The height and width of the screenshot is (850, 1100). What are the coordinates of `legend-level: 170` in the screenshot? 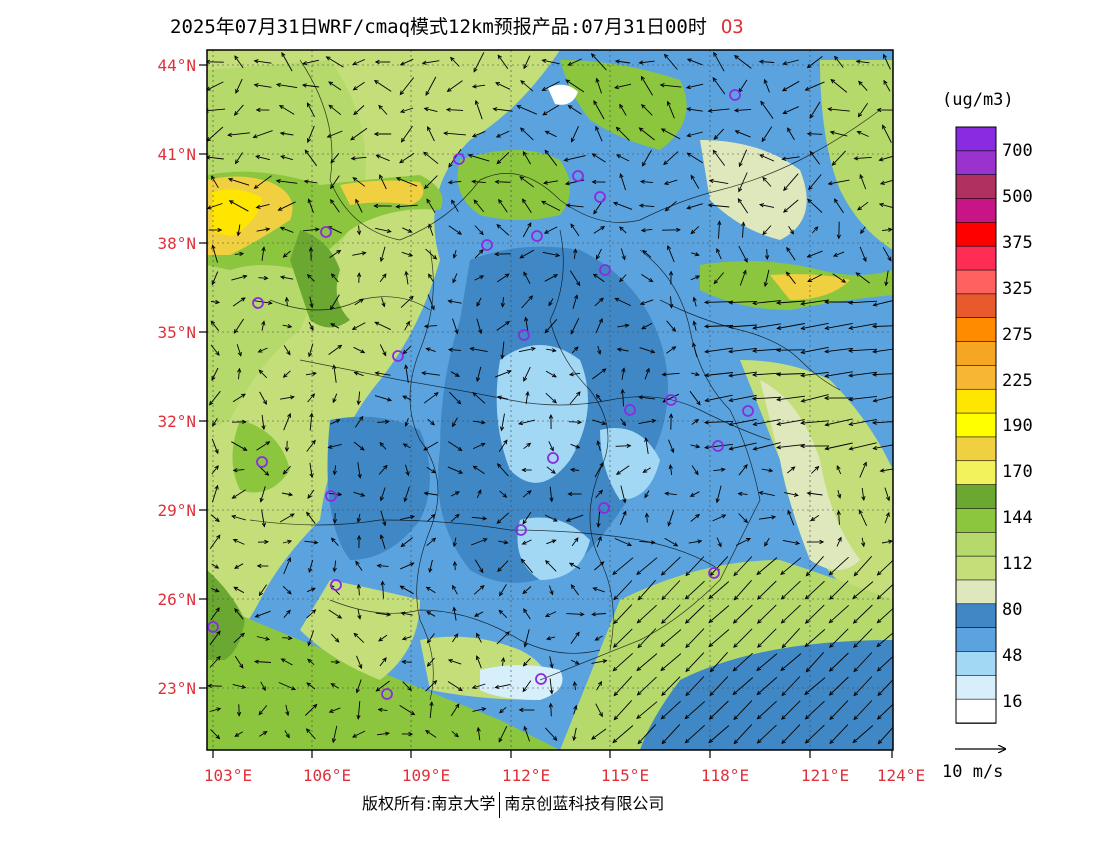 It's located at (1017, 472).